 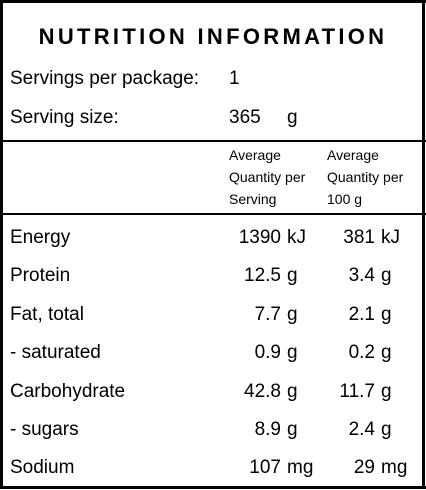 What do you see at coordinates (265, 467) in the screenshot?
I see `row-serving-sodium: 107` at bounding box center [265, 467].